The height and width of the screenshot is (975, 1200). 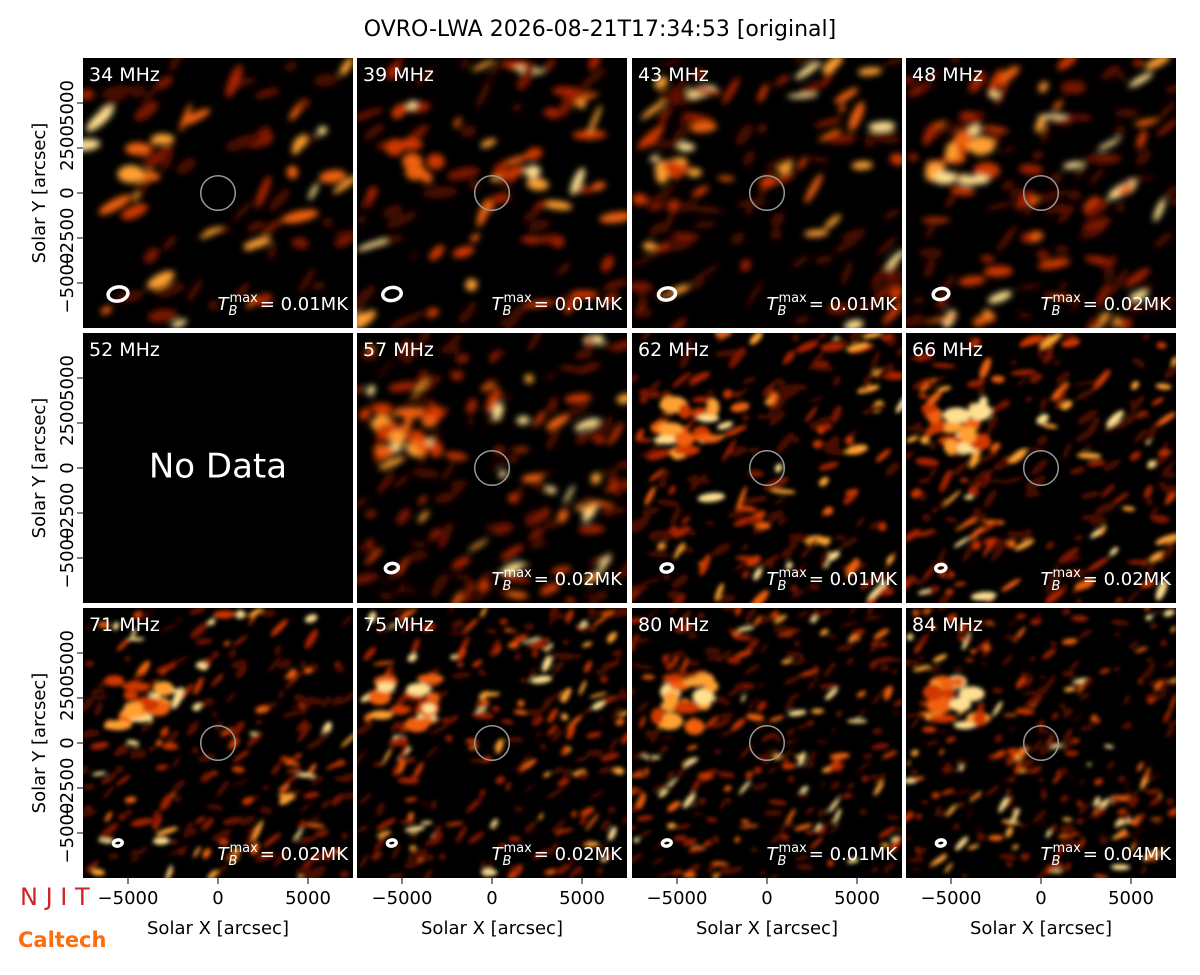 I want to click on tb-superscript: max, so click(x=792, y=573).